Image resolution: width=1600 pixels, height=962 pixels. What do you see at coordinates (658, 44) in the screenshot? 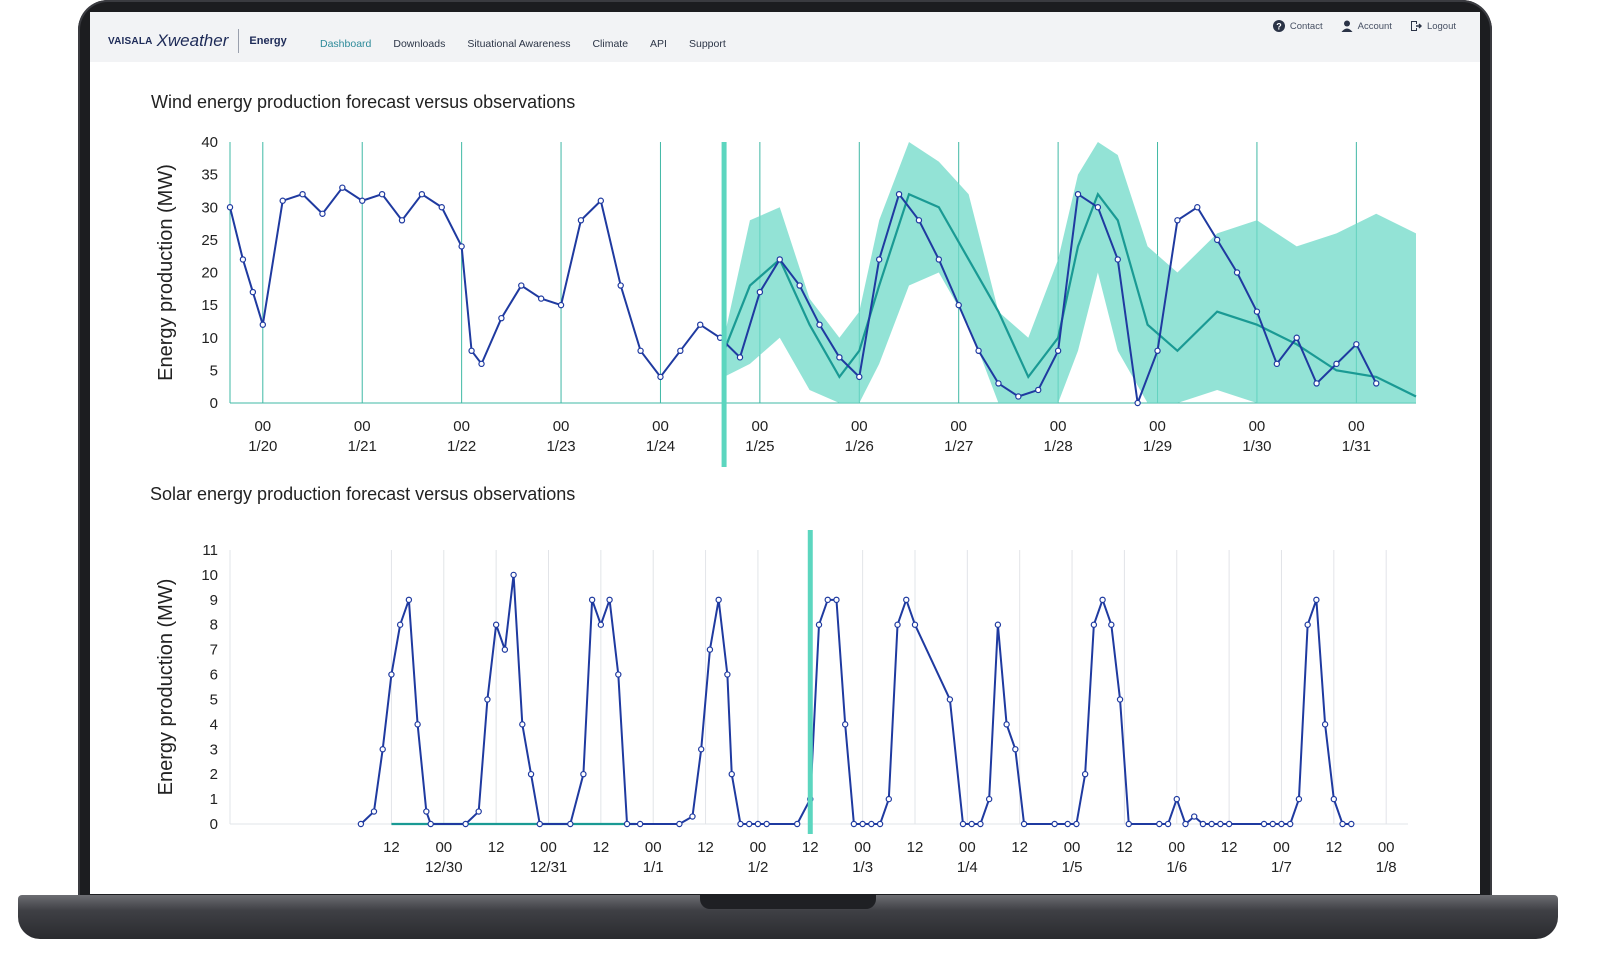
I see `nav-api: API` at bounding box center [658, 44].